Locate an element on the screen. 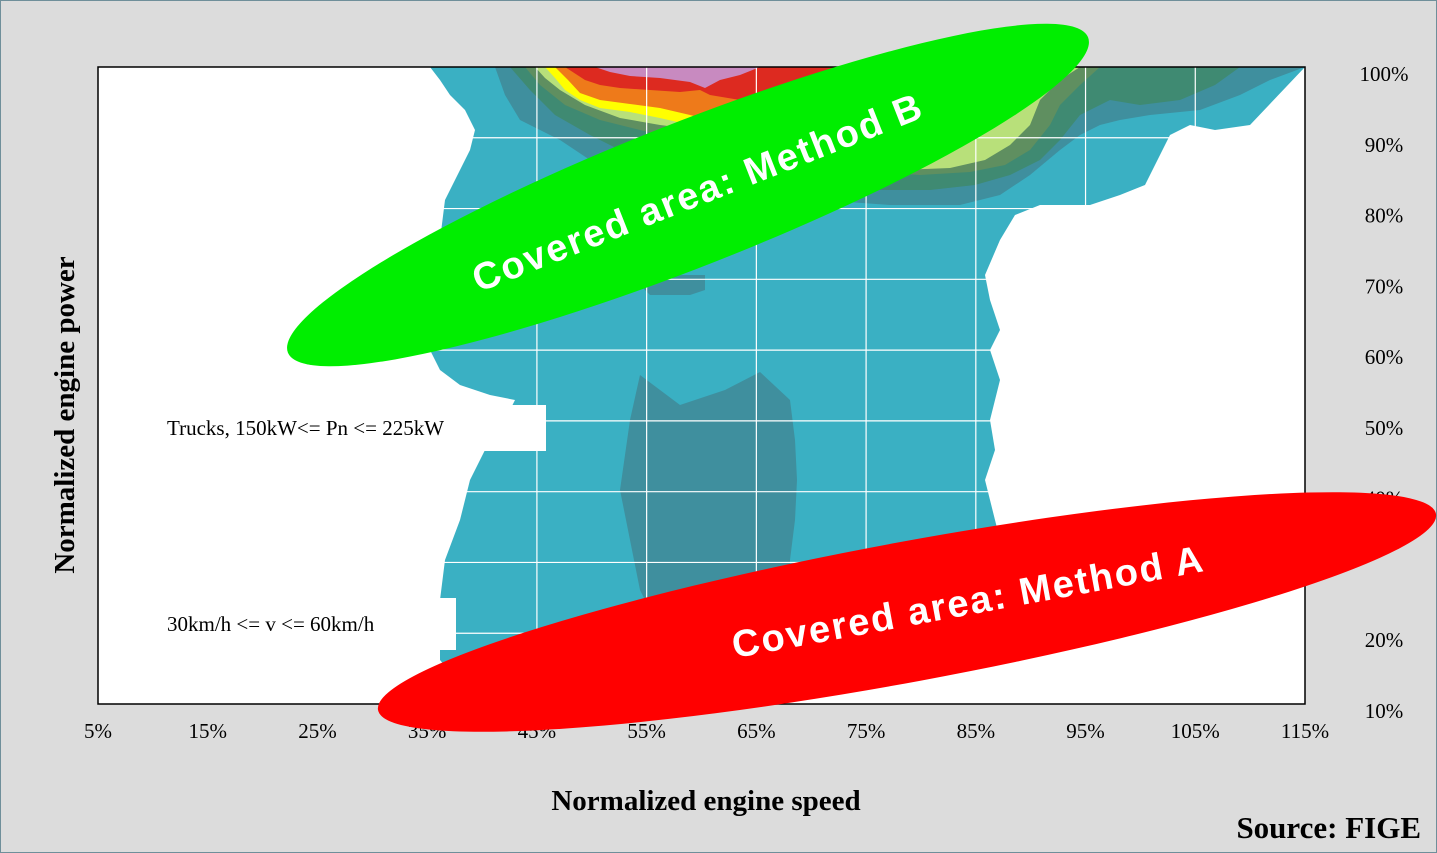 The height and width of the screenshot is (853, 1437). x-tick-label: 5% is located at coordinates (98, 731).